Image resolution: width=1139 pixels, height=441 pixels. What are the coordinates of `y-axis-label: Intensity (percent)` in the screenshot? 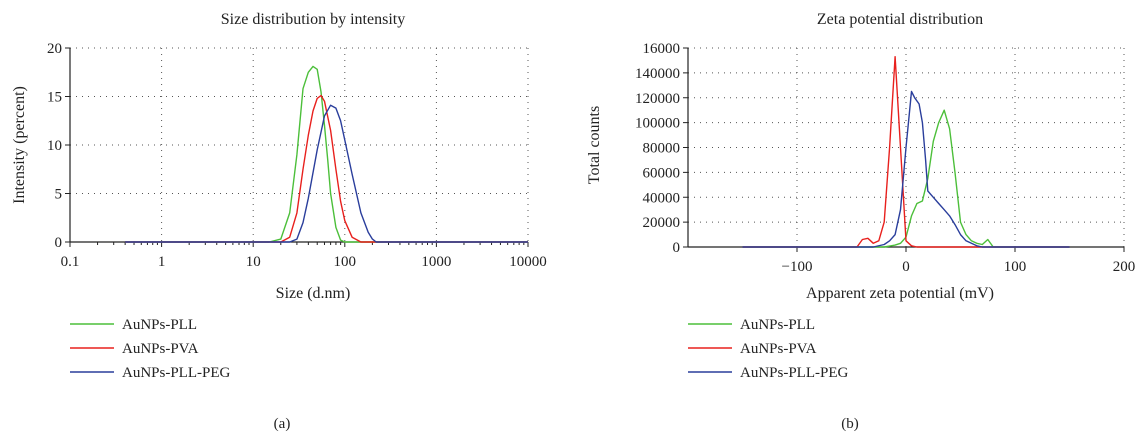 It's located at (19, 145).